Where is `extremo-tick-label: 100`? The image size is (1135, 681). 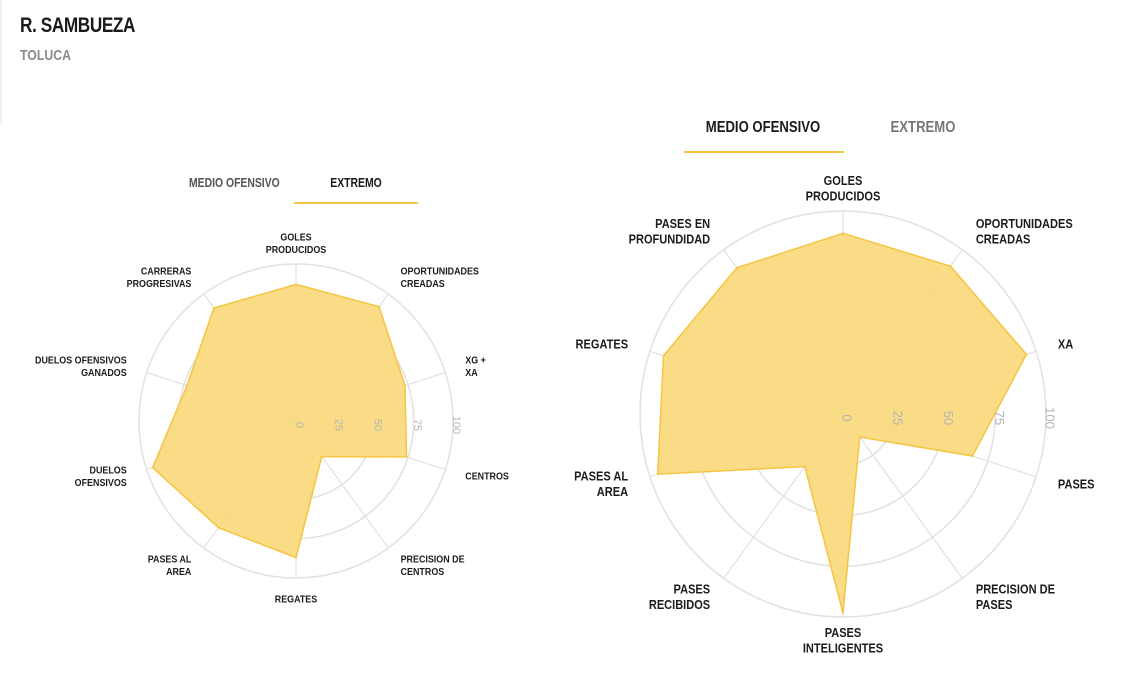
extremo-tick-label: 100 is located at coordinates (456, 425).